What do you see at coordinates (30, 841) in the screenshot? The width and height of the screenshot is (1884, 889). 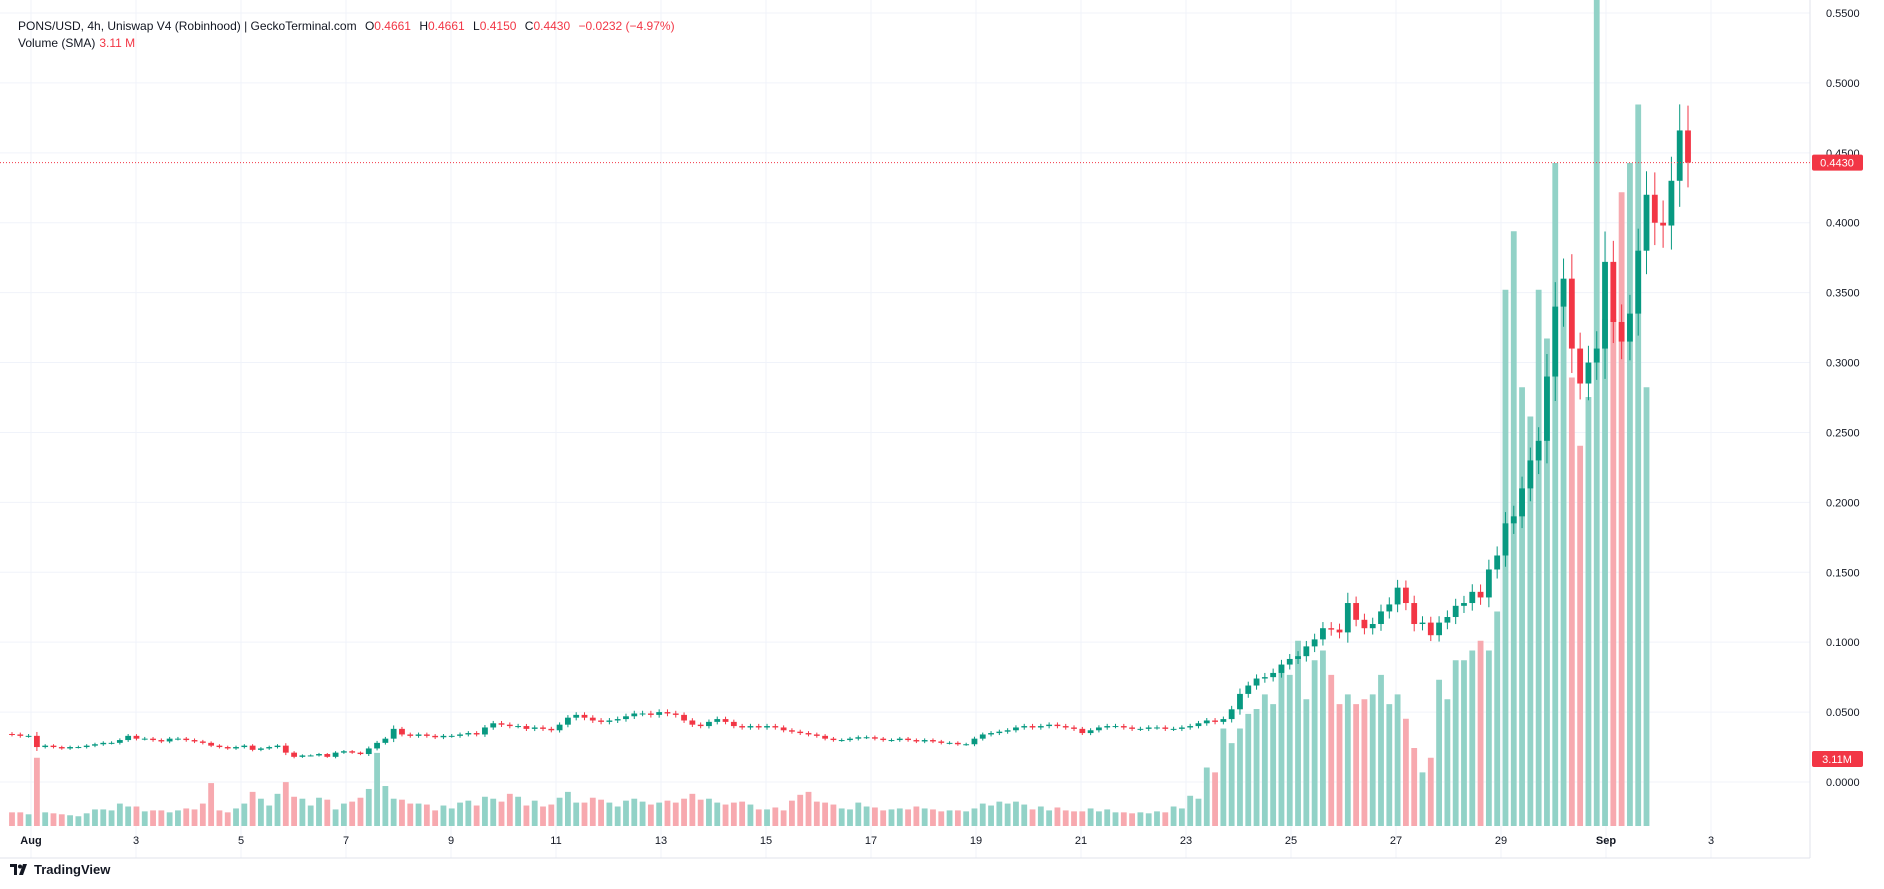 I see `time-tick-label: Aug` at bounding box center [30, 841].